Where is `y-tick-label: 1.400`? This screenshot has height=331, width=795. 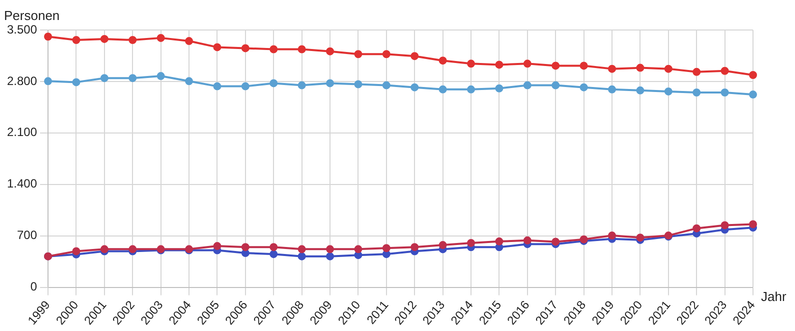 y-tick-label: 1.400 is located at coordinates (22, 183).